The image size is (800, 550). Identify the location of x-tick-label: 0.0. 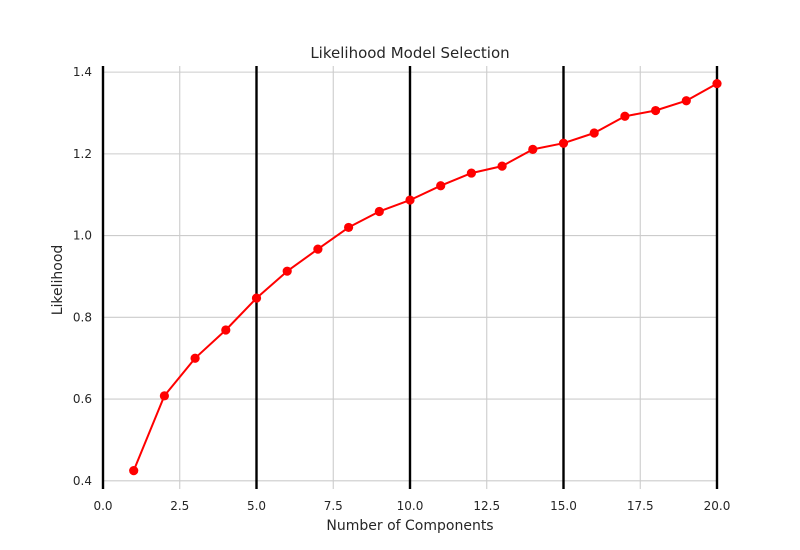
(102, 506).